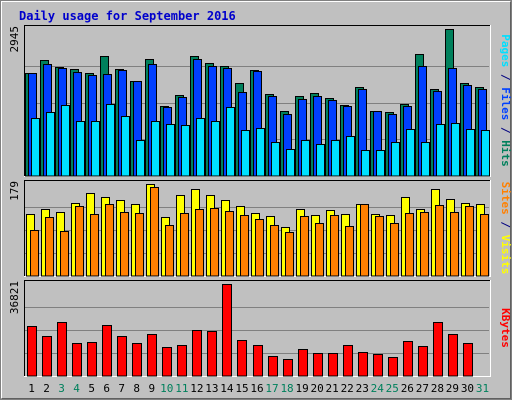 The image size is (512, 400). Describe the element at coordinates (347, 388) in the screenshot. I see `x-tick-label: 22` at that location.